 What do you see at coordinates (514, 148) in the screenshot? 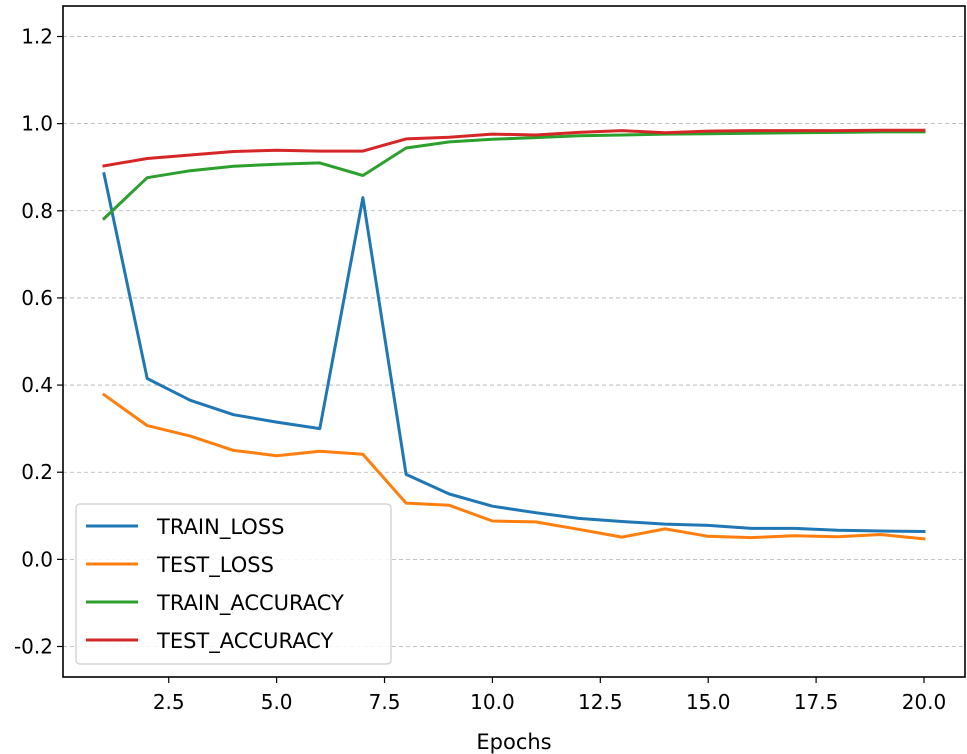
I see `series-line-test-accuracy` at bounding box center [514, 148].